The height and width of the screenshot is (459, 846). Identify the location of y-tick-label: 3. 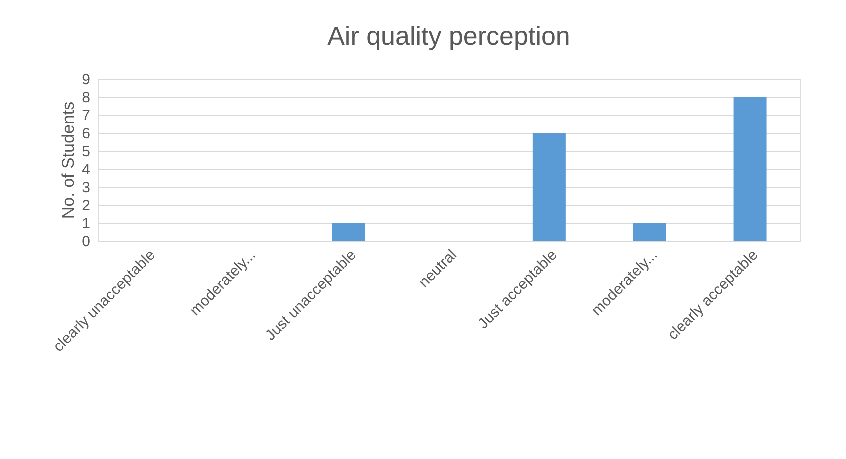
(86, 188).